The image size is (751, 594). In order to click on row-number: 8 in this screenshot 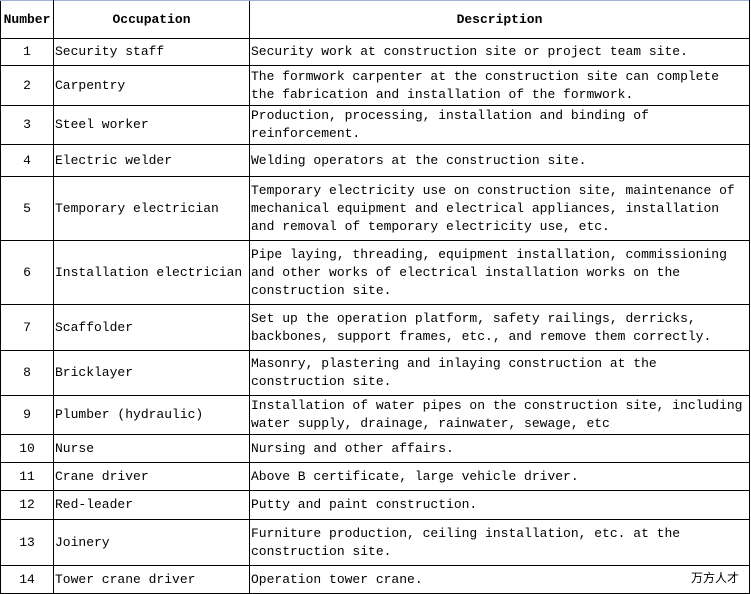, I will do `click(27, 373)`.